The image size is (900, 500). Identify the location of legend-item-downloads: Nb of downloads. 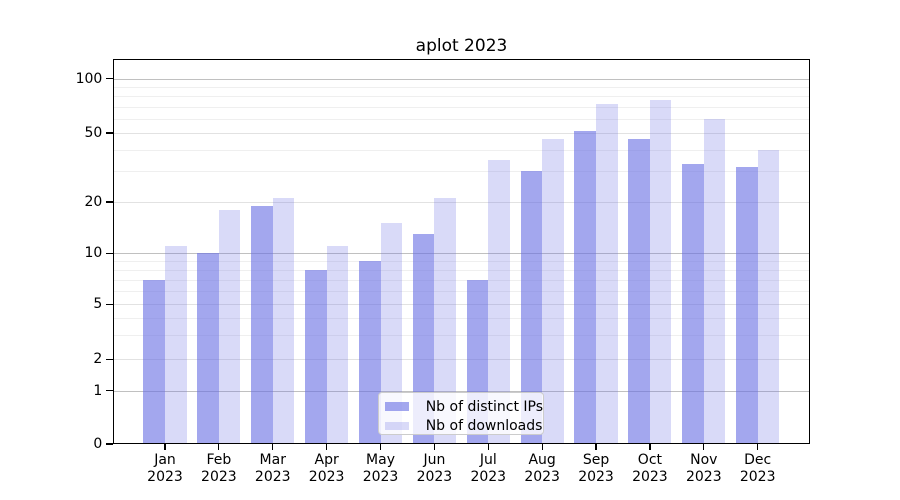
(464, 426).